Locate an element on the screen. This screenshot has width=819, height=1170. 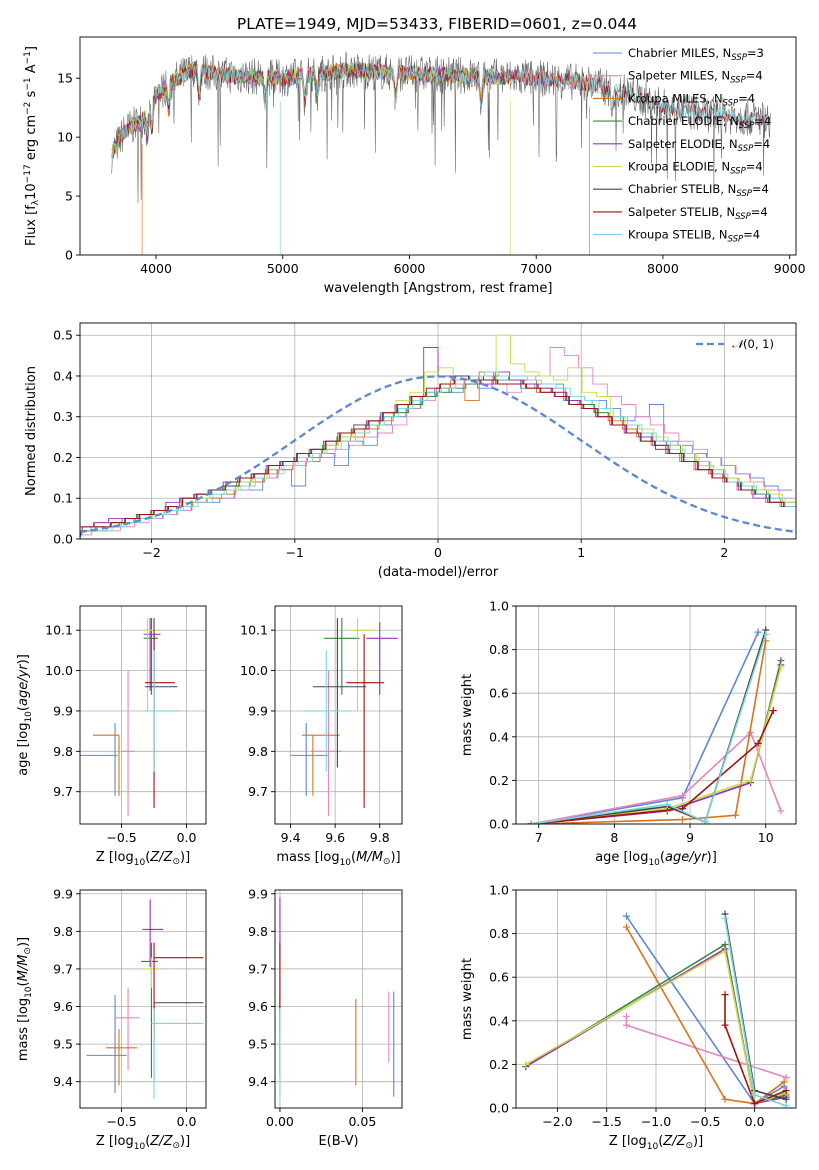
y-tick-label: 0.2 is located at coordinates (63, 457).